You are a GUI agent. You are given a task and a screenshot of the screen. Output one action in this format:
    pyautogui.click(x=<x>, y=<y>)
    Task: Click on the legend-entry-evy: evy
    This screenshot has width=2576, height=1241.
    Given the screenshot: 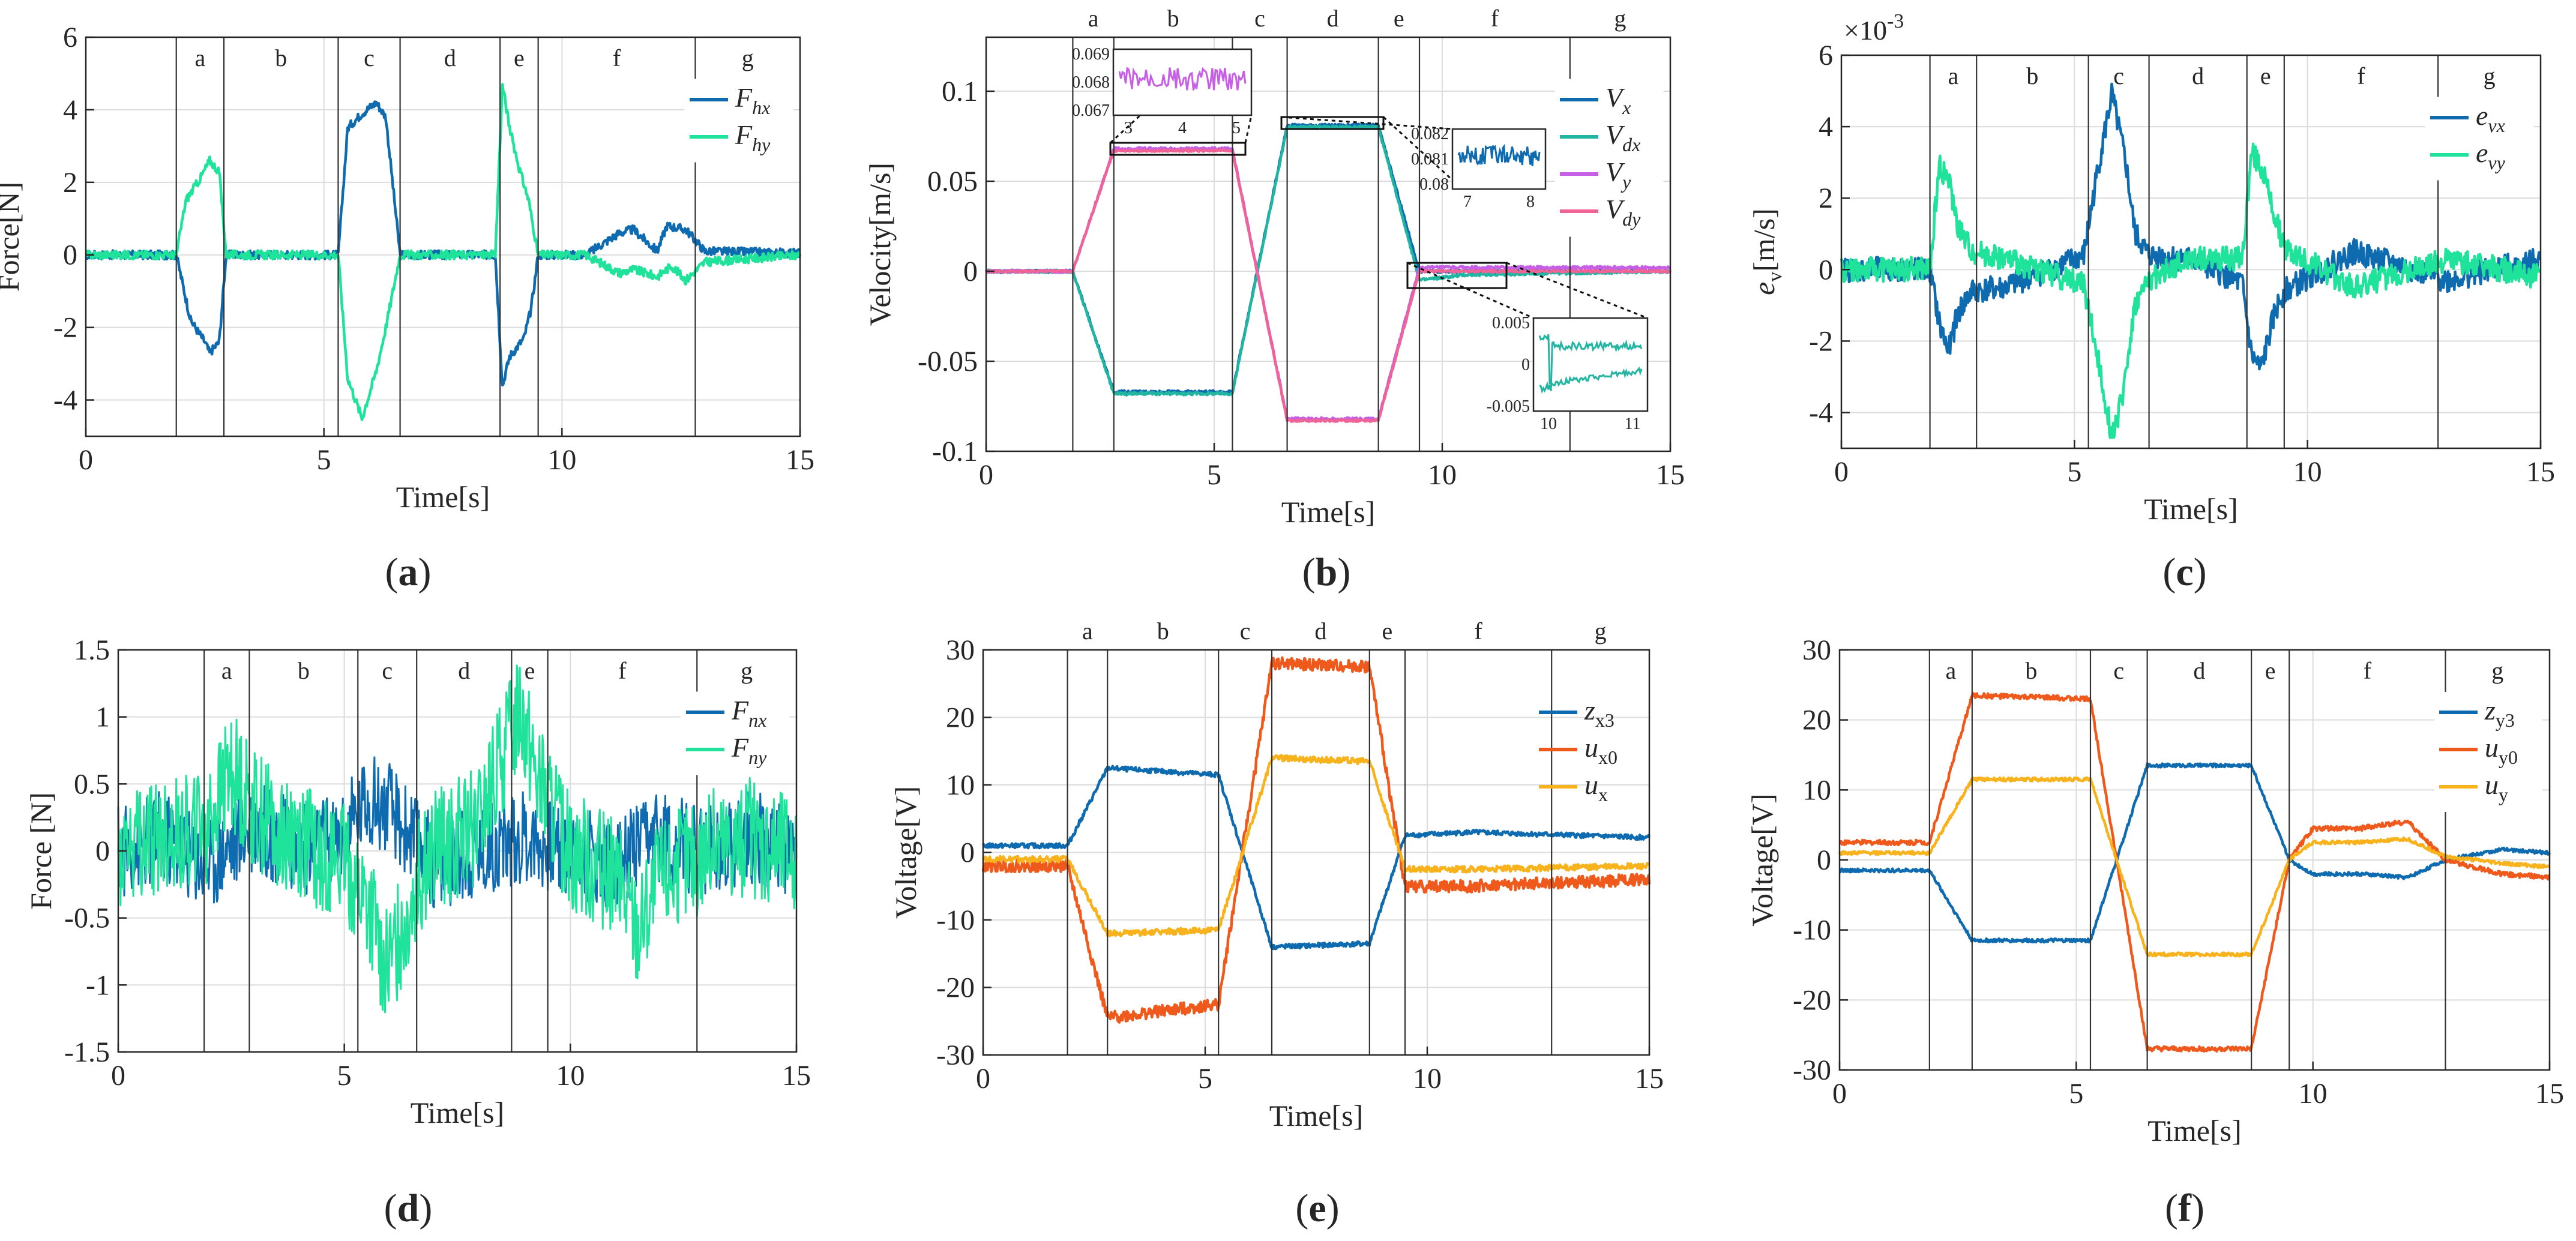 What is the action you would take?
    pyautogui.click(x=2491, y=155)
    